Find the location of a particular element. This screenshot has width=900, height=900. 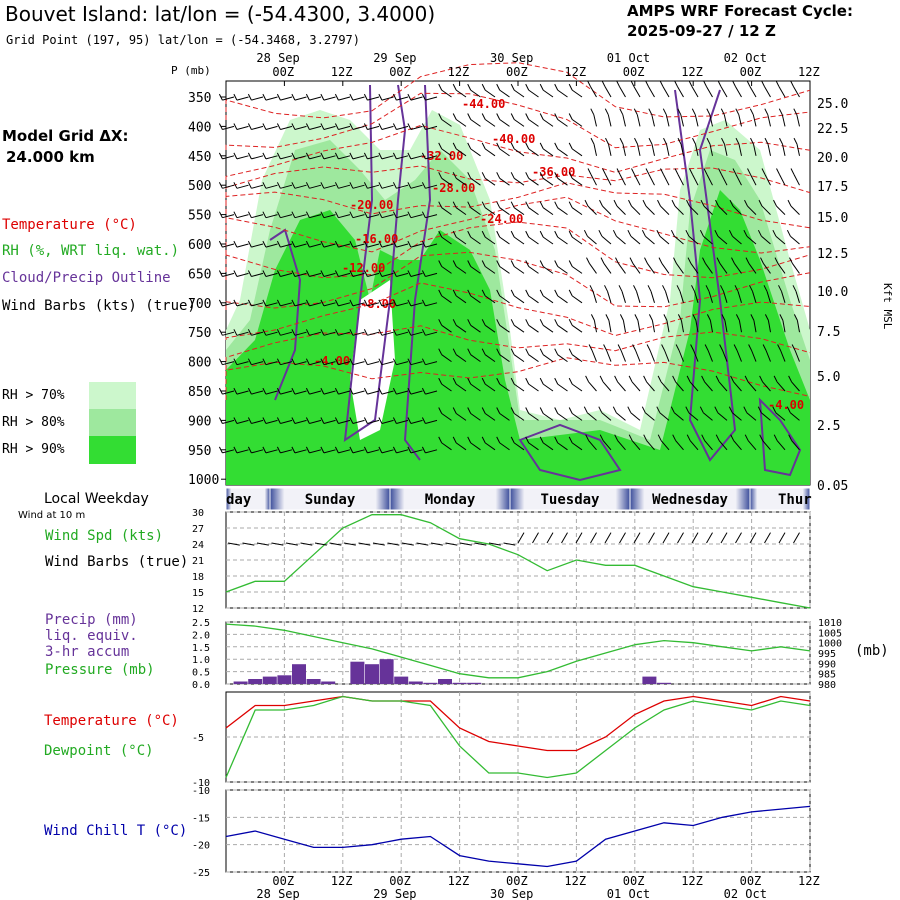

temperature-contour-label: -28.00 is located at coordinates (453, 188).